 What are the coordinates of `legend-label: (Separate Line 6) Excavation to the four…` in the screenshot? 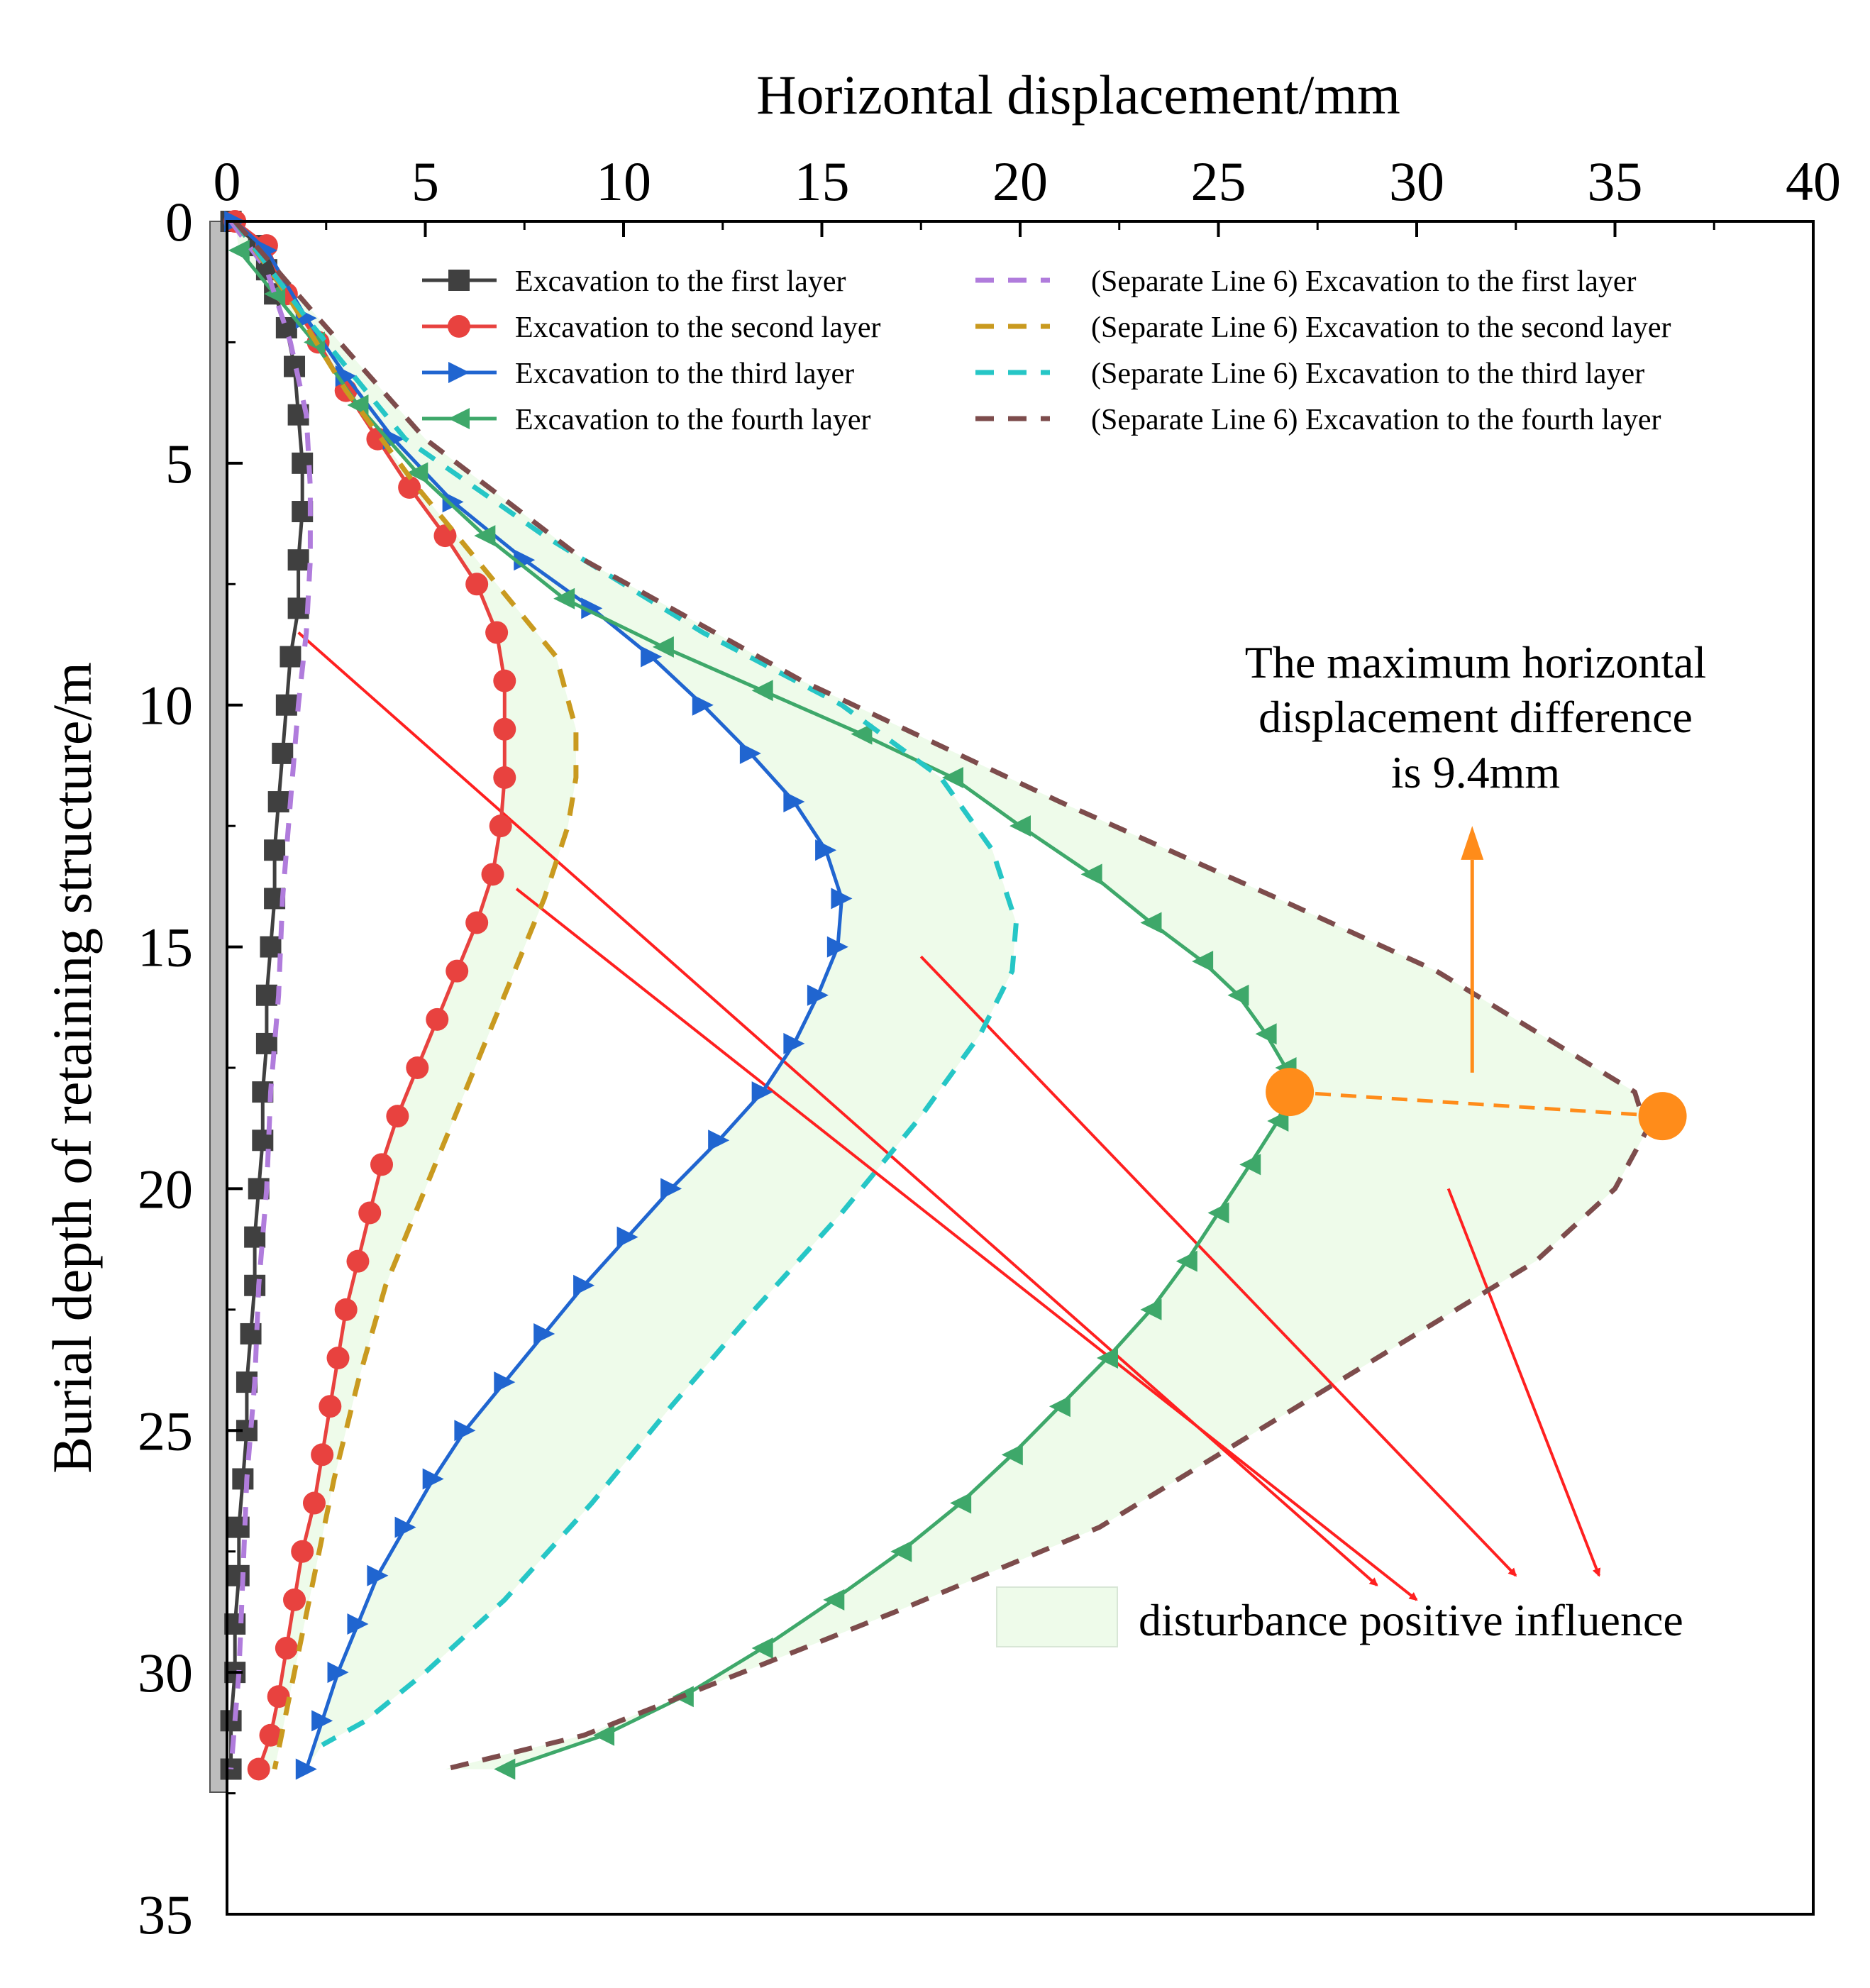 It's located at (1376, 420).